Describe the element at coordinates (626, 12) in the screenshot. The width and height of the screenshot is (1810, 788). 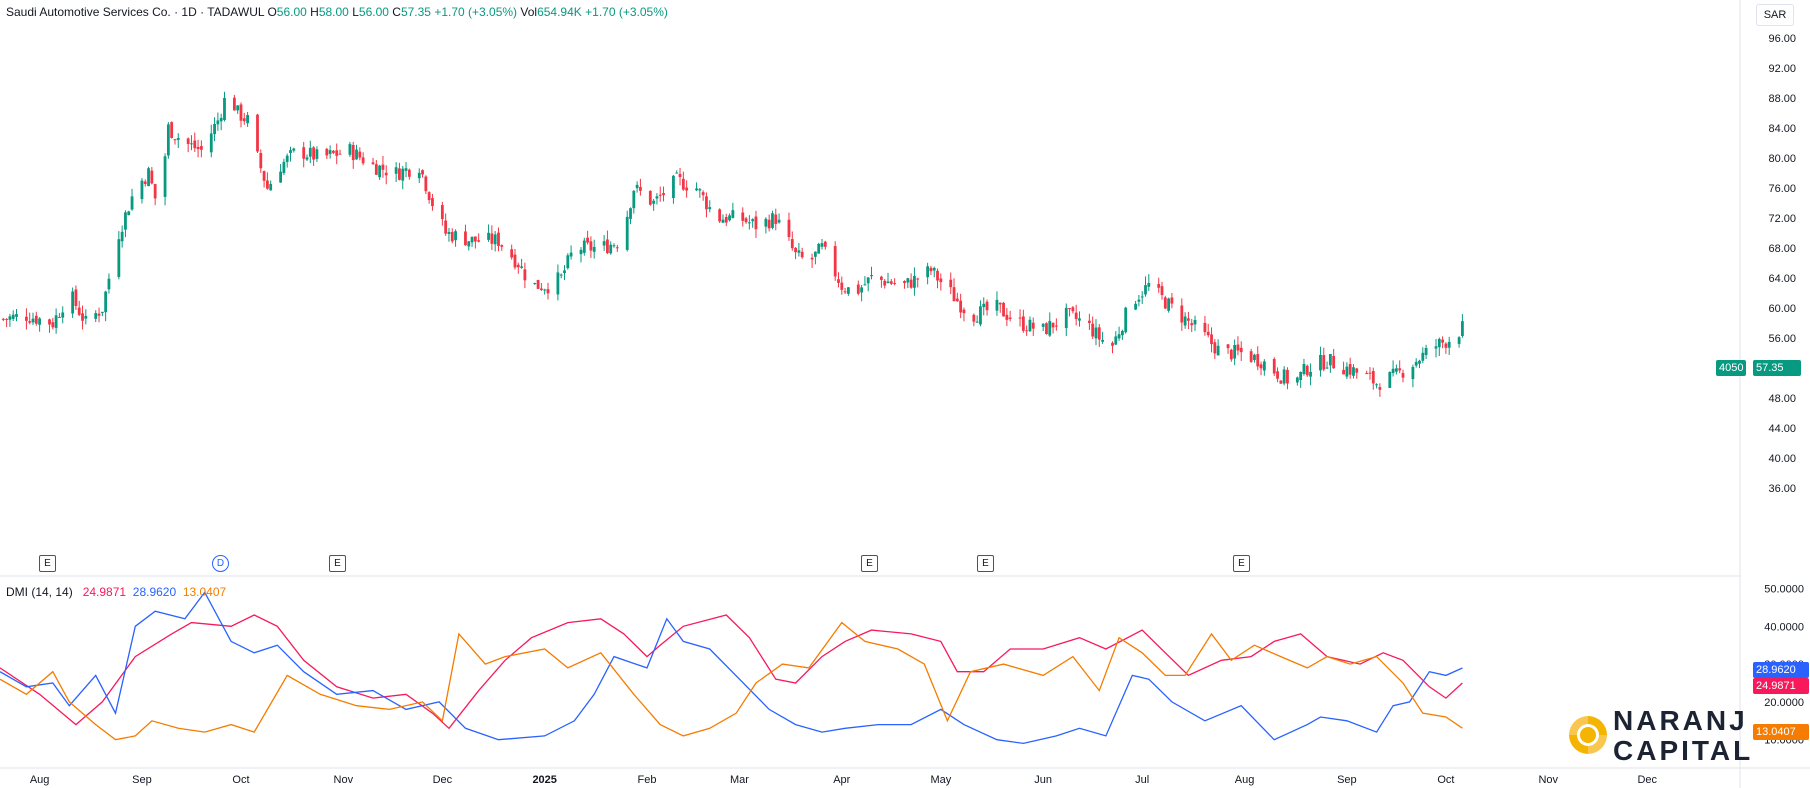
I see `volume-change: +1.70 (+3.05%)` at that location.